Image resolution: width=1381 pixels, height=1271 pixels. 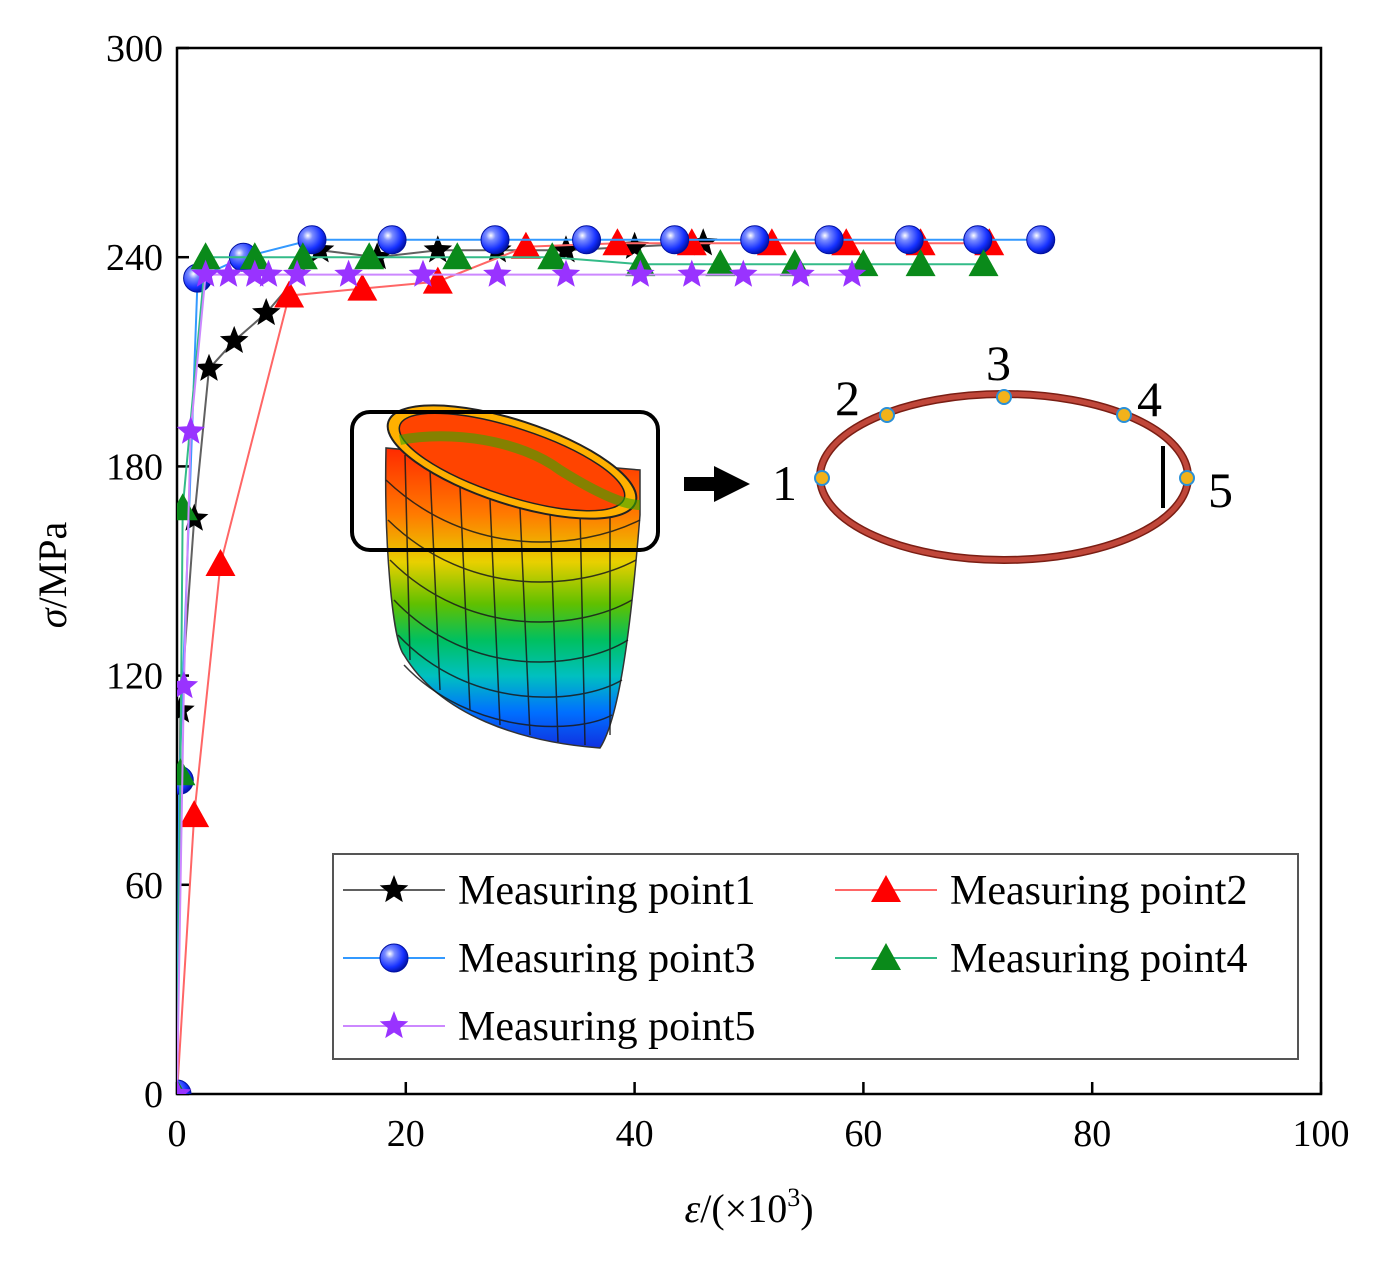 I want to click on legend-label: Measuring point5, so click(x=606, y=1027).